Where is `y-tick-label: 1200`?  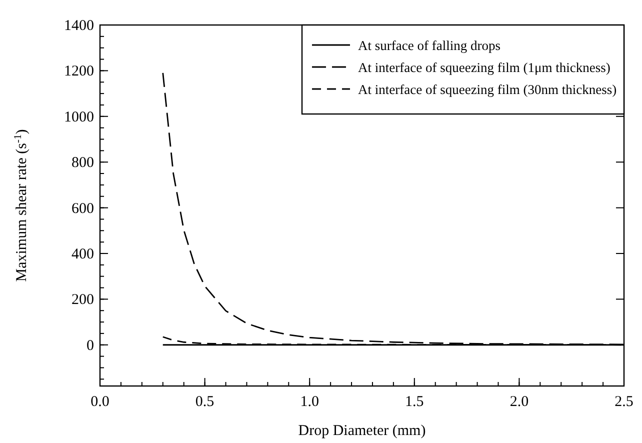
y-tick-label: 1200 is located at coordinates (79, 72).